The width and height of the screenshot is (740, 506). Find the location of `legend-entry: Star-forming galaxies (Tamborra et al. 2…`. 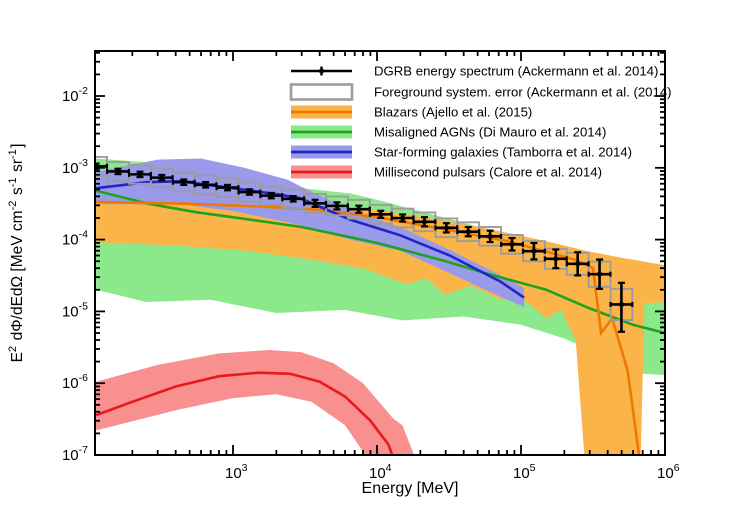

legend-entry: Star-forming galaxies (Tamborra et al. 2… is located at coordinates (461, 152).